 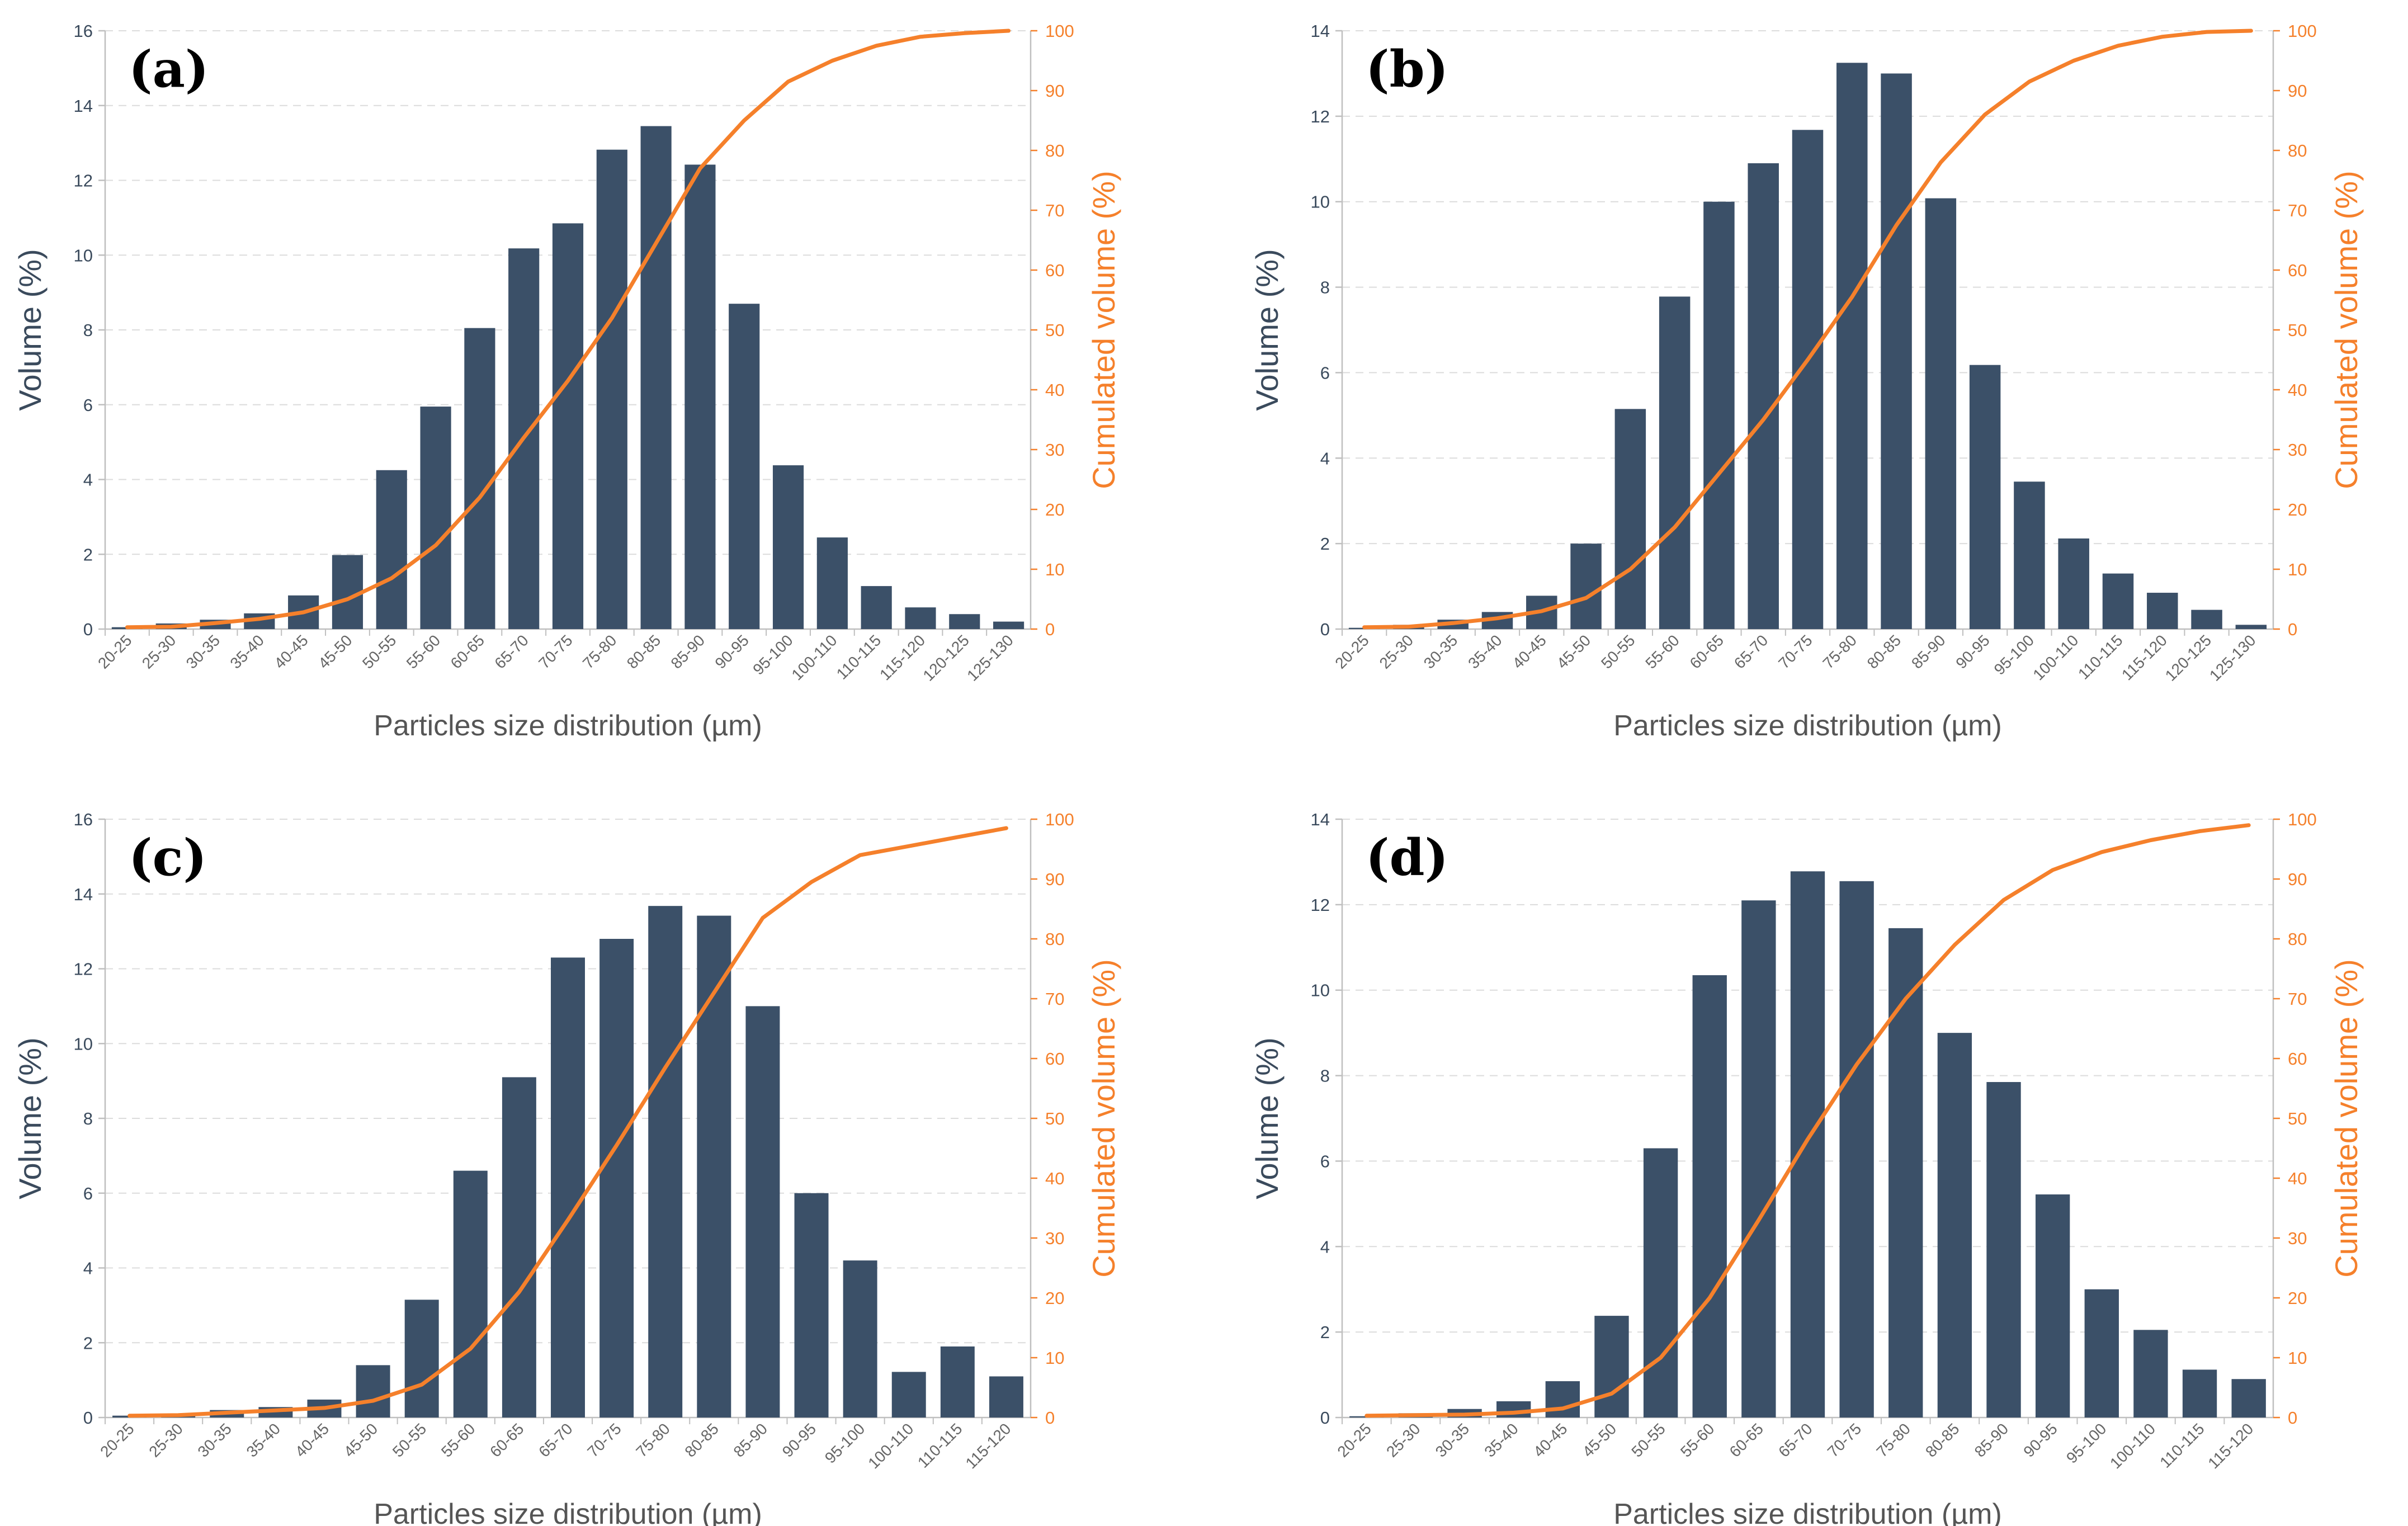 What do you see at coordinates (118, 1440) in the screenshot?
I see `x-tick-label: 20-25` at bounding box center [118, 1440].